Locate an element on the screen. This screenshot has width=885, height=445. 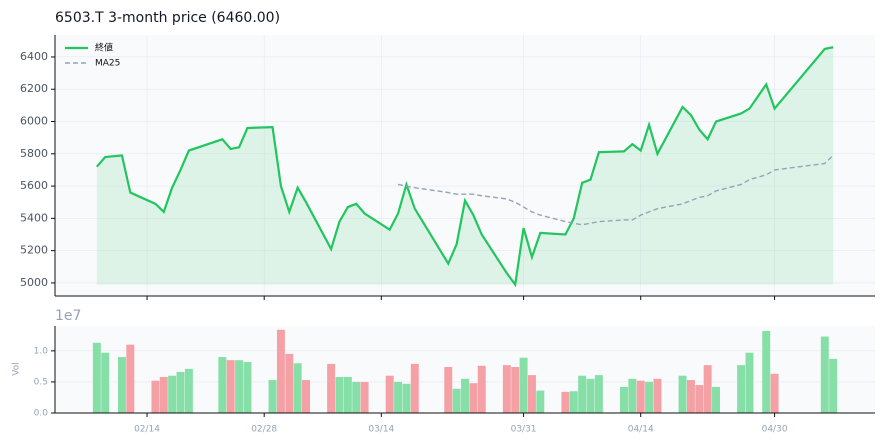
x-tick-label: 04/14 is located at coordinates (641, 430).